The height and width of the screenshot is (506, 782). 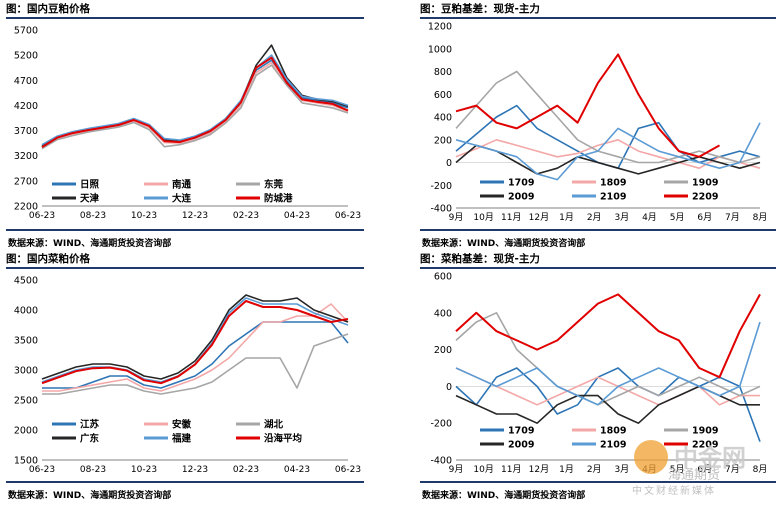 What do you see at coordinates (26, 106) in the screenshot?
I see `y-tick-label: 4200` at bounding box center [26, 106].